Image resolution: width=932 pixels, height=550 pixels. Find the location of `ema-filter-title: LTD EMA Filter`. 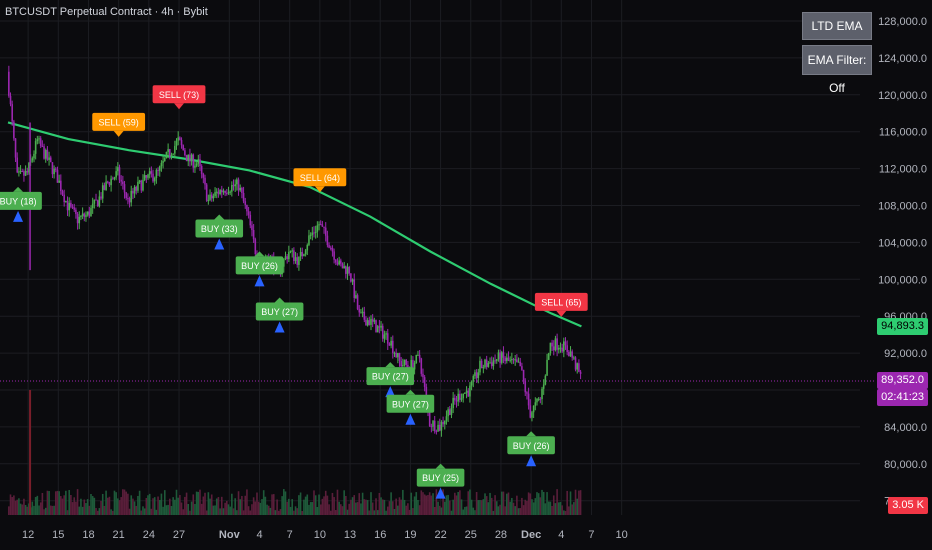

ema-filter-title: LTD EMA Filter is located at coordinates (837, 35).